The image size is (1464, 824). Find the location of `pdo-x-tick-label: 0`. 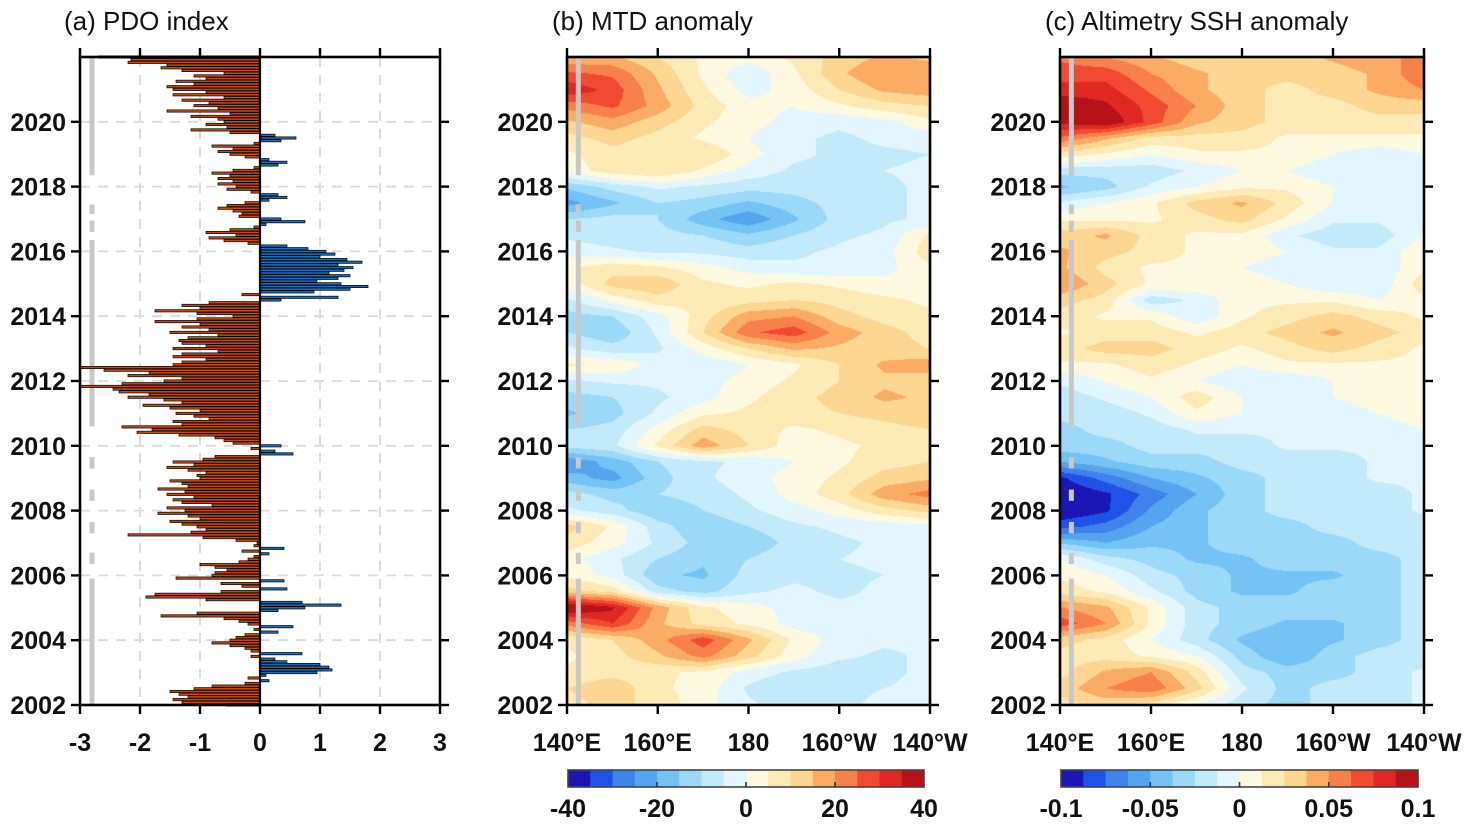

pdo-x-tick-label: 0 is located at coordinates (260, 743).